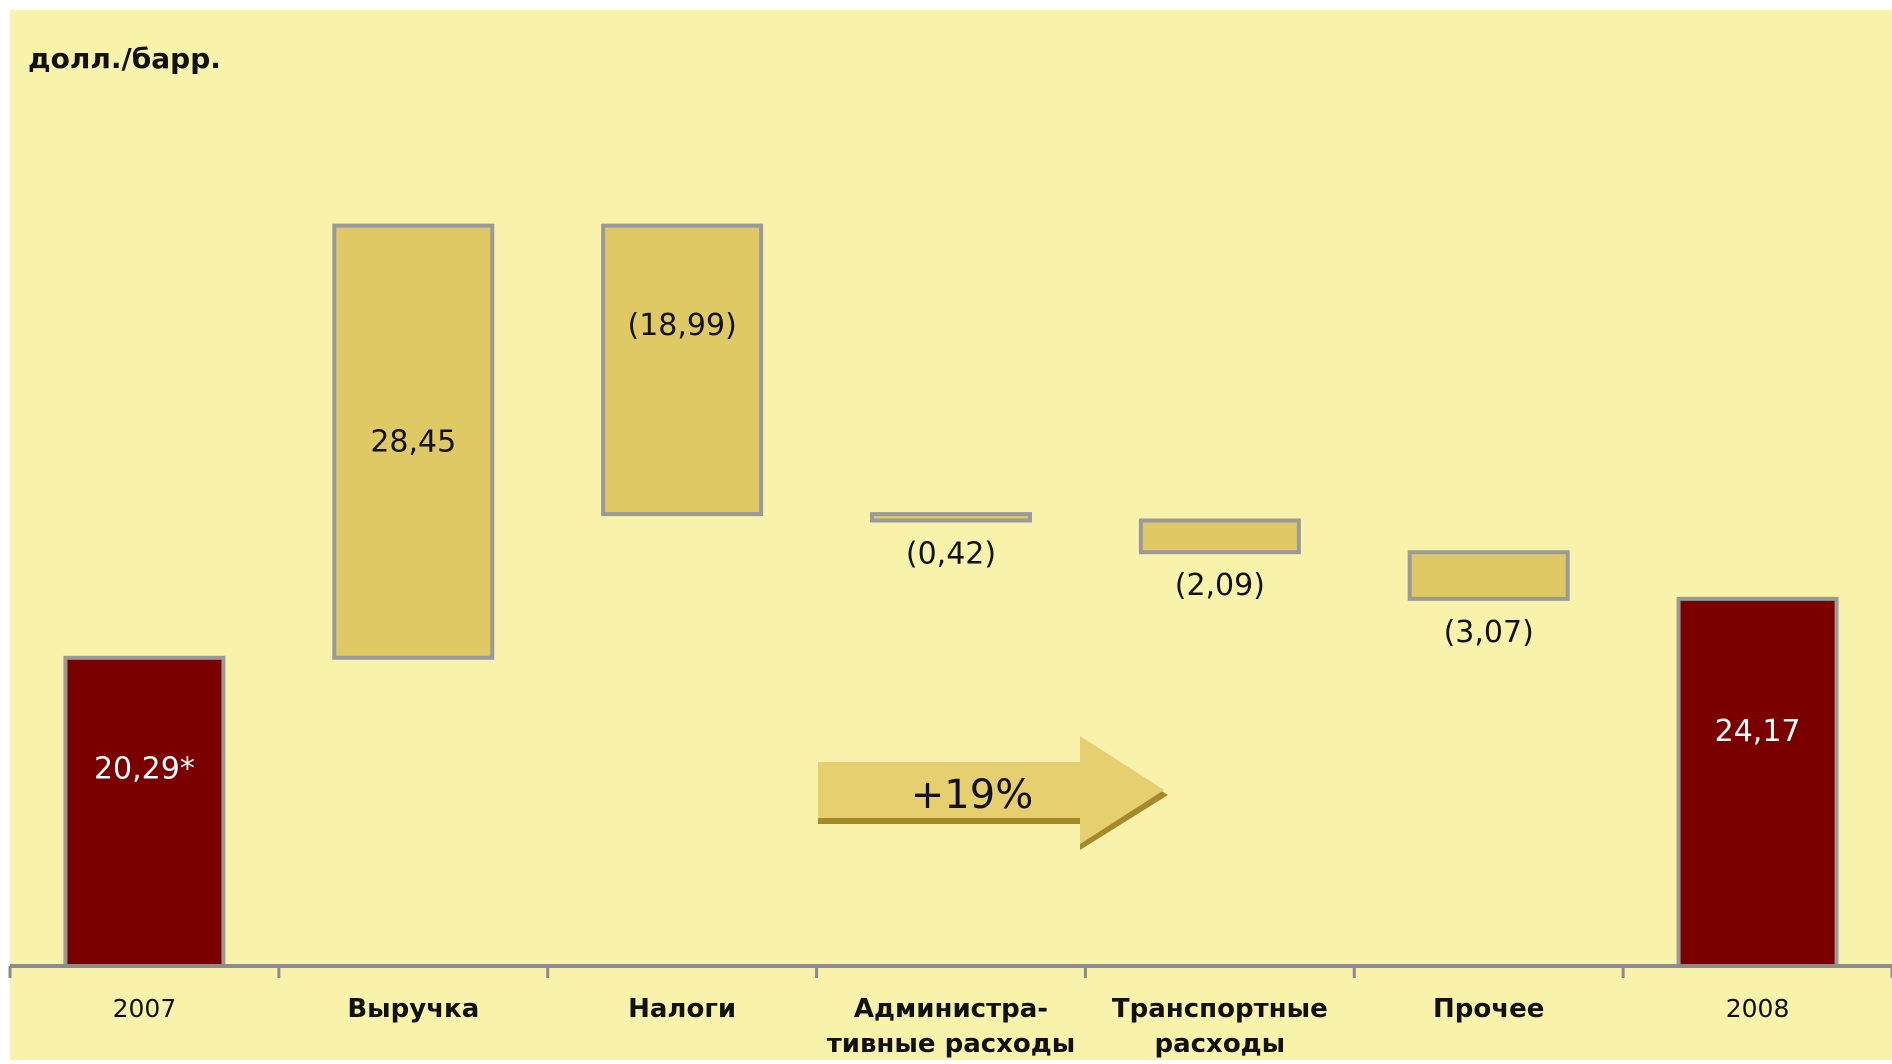 This screenshot has width=1892, height=1064. I want to click on growth-arrow: +19%, so click(993, 793).